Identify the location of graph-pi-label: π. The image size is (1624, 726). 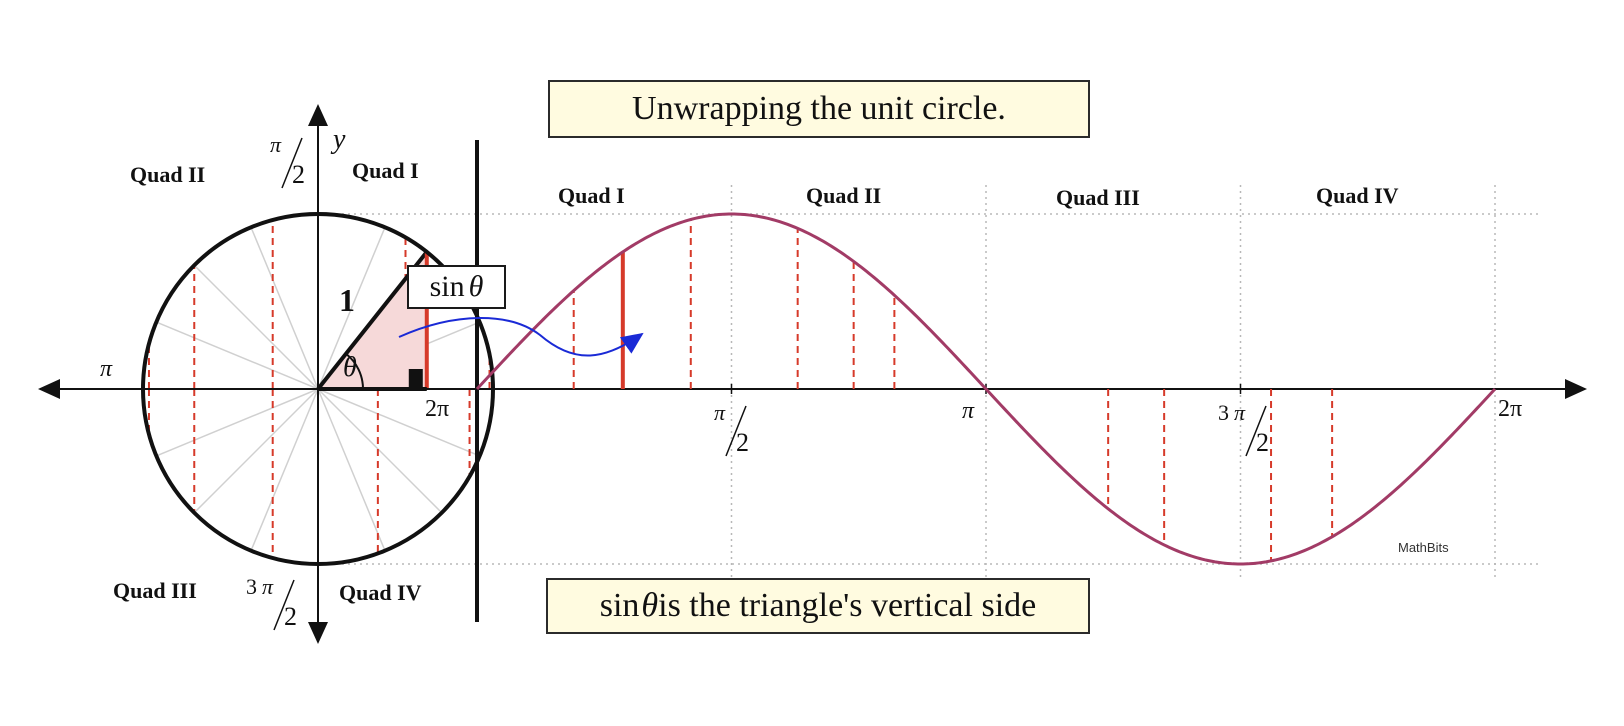
(968, 411).